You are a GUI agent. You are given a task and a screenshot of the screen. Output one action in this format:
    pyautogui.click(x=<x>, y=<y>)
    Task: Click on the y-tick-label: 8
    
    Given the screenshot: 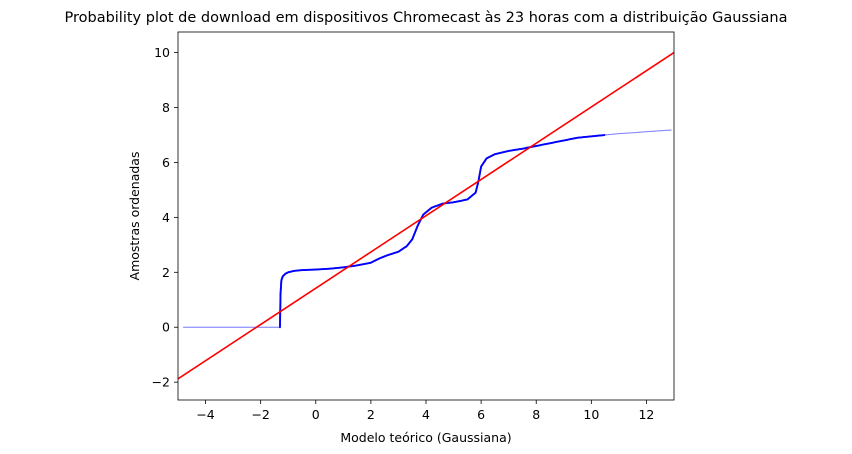 What is the action you would take?
    pyautogui.click(x=166, y=107)
    